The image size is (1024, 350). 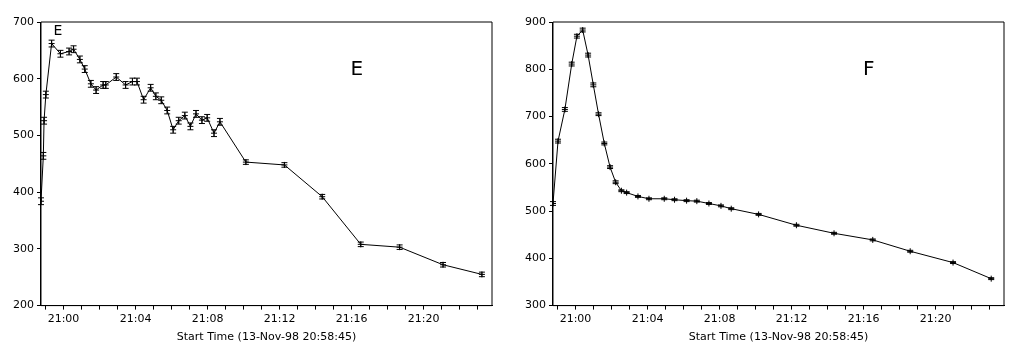 What do you see at coordinates (23, 305) in the screenshot?
I see `y-tick-label: 200` at bounding box center [23, 305].